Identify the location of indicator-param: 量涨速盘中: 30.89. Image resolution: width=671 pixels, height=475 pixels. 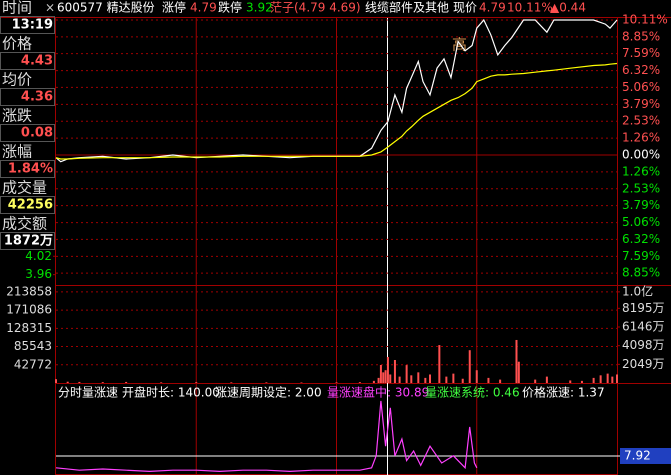
(378, 392).